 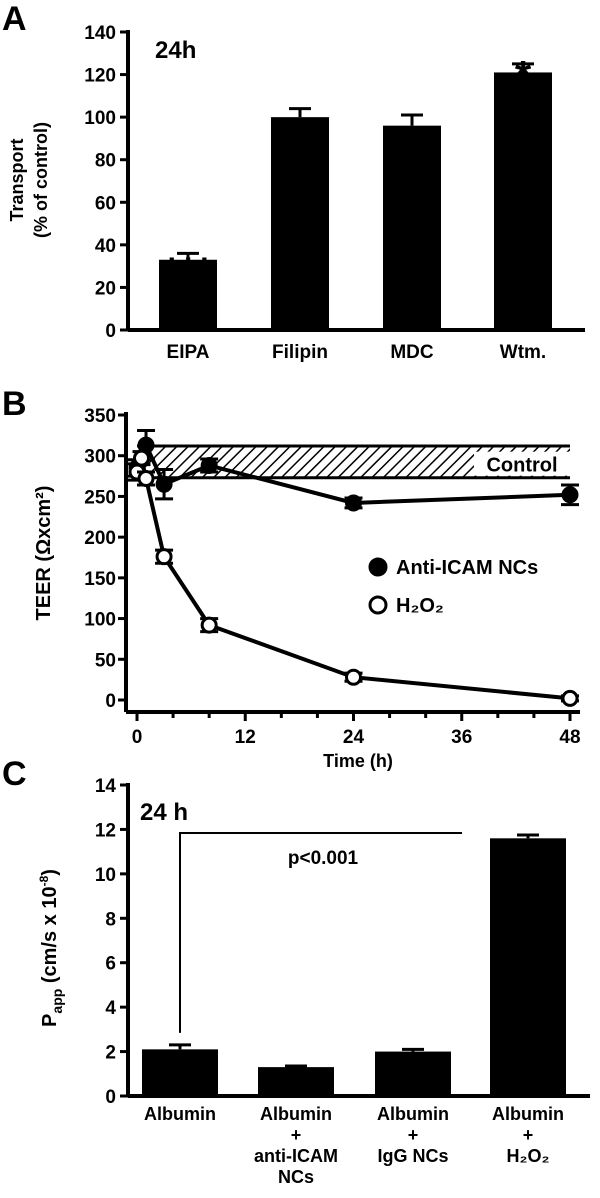 I want to click on panel-c-category-label: anti-ICAM, so click(x=296, y=1156).